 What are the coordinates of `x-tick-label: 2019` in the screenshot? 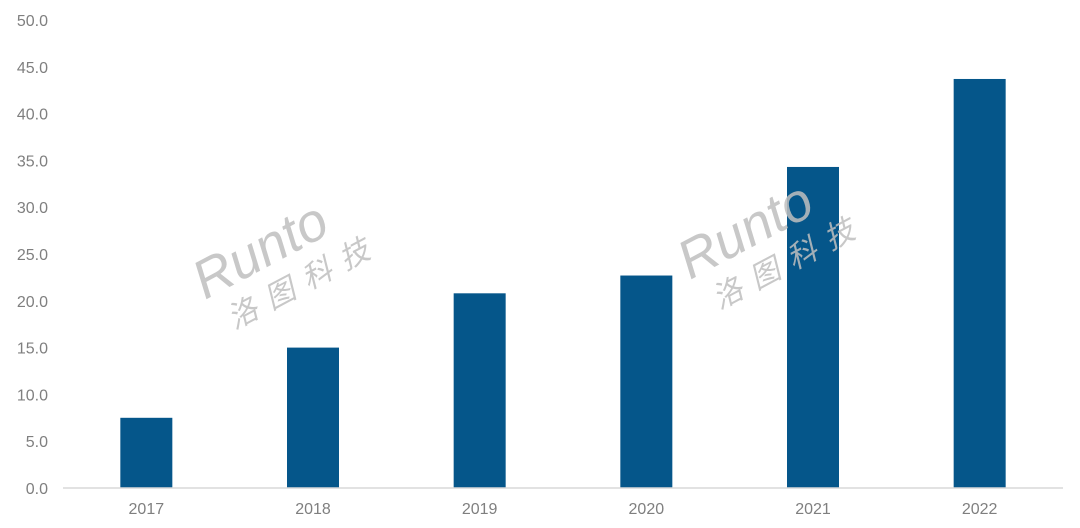 It's located at (480, 509).